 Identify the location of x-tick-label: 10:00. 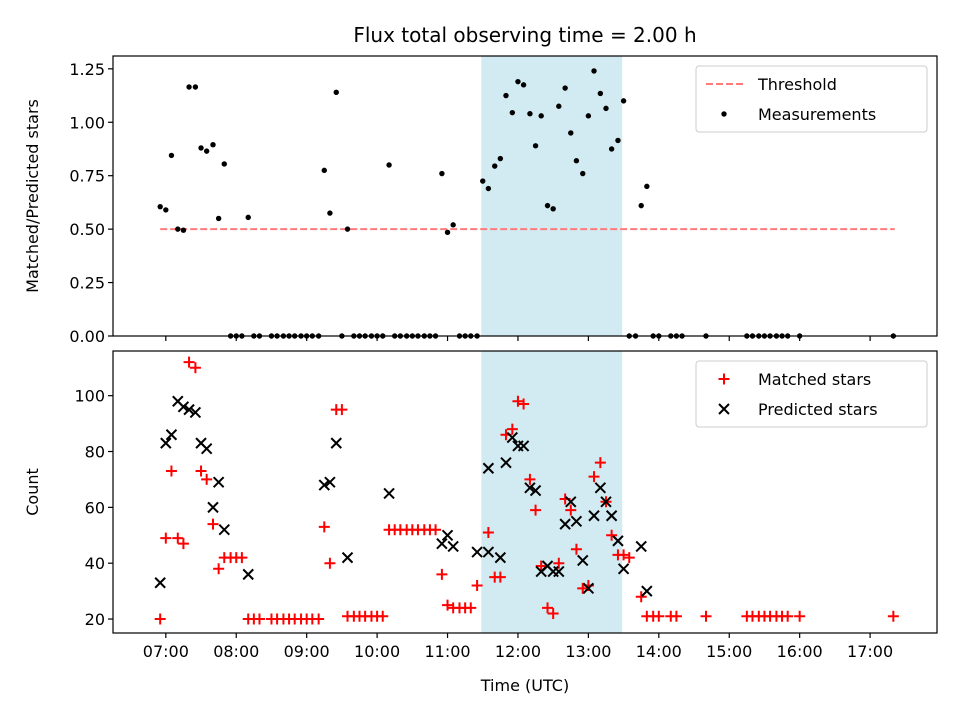
(377, 651).